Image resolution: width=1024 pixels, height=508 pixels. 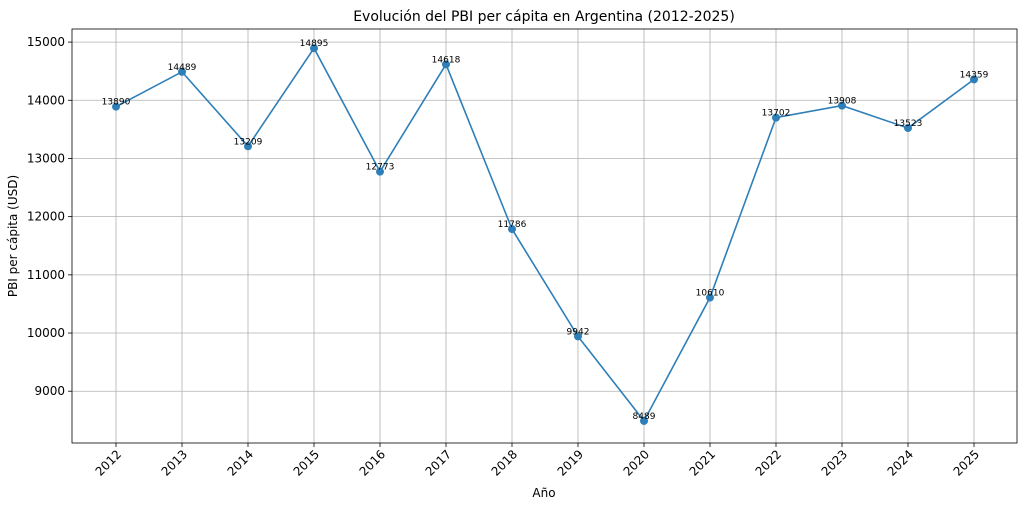 I want to click on data-label: 9942, so click(x=578, y=332).